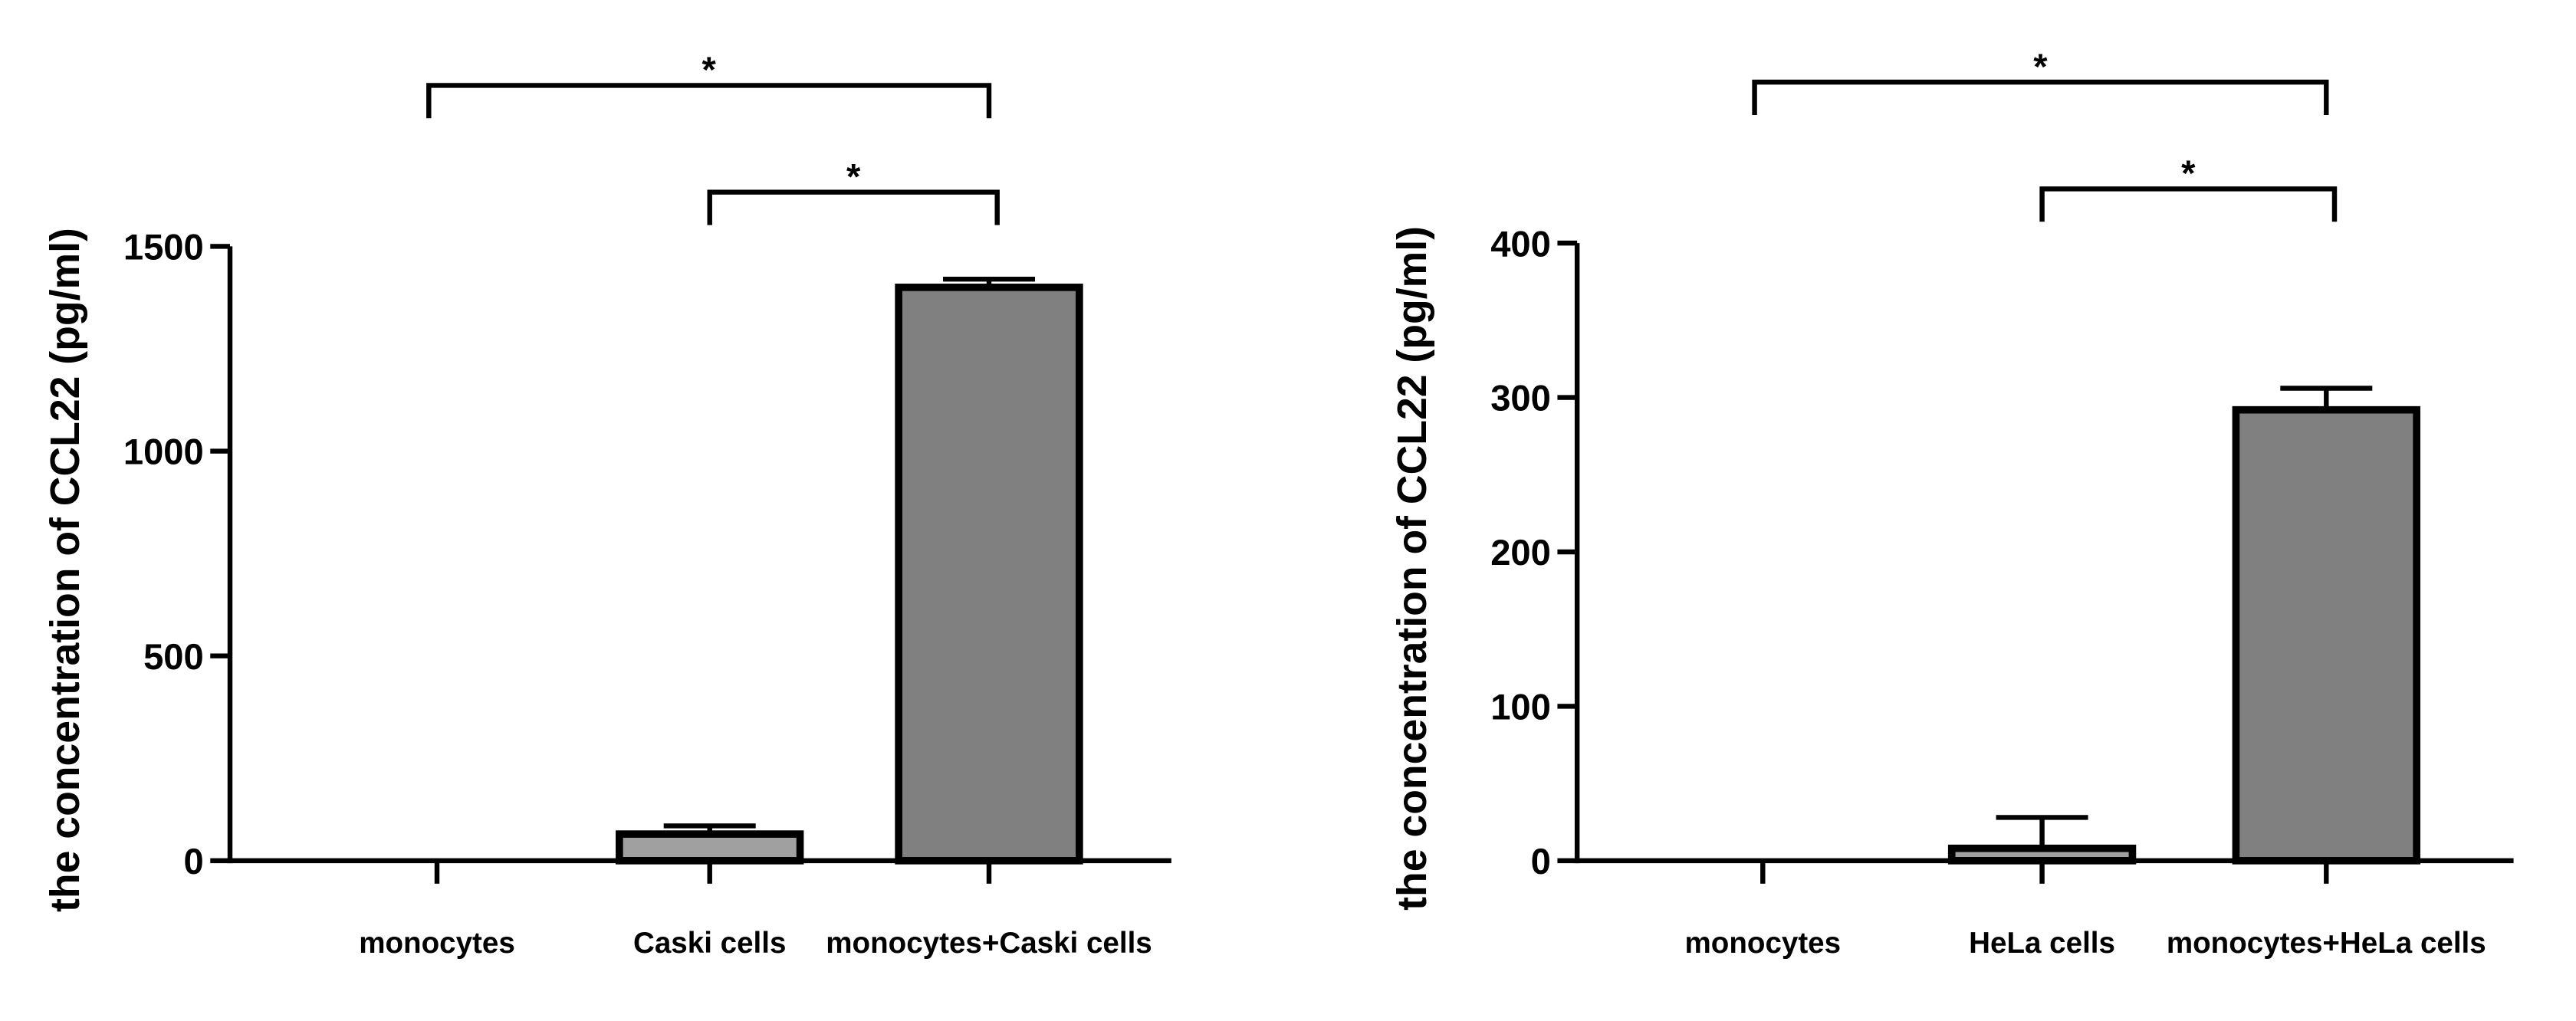  I want to click on error-bar, so click(2042, 832).